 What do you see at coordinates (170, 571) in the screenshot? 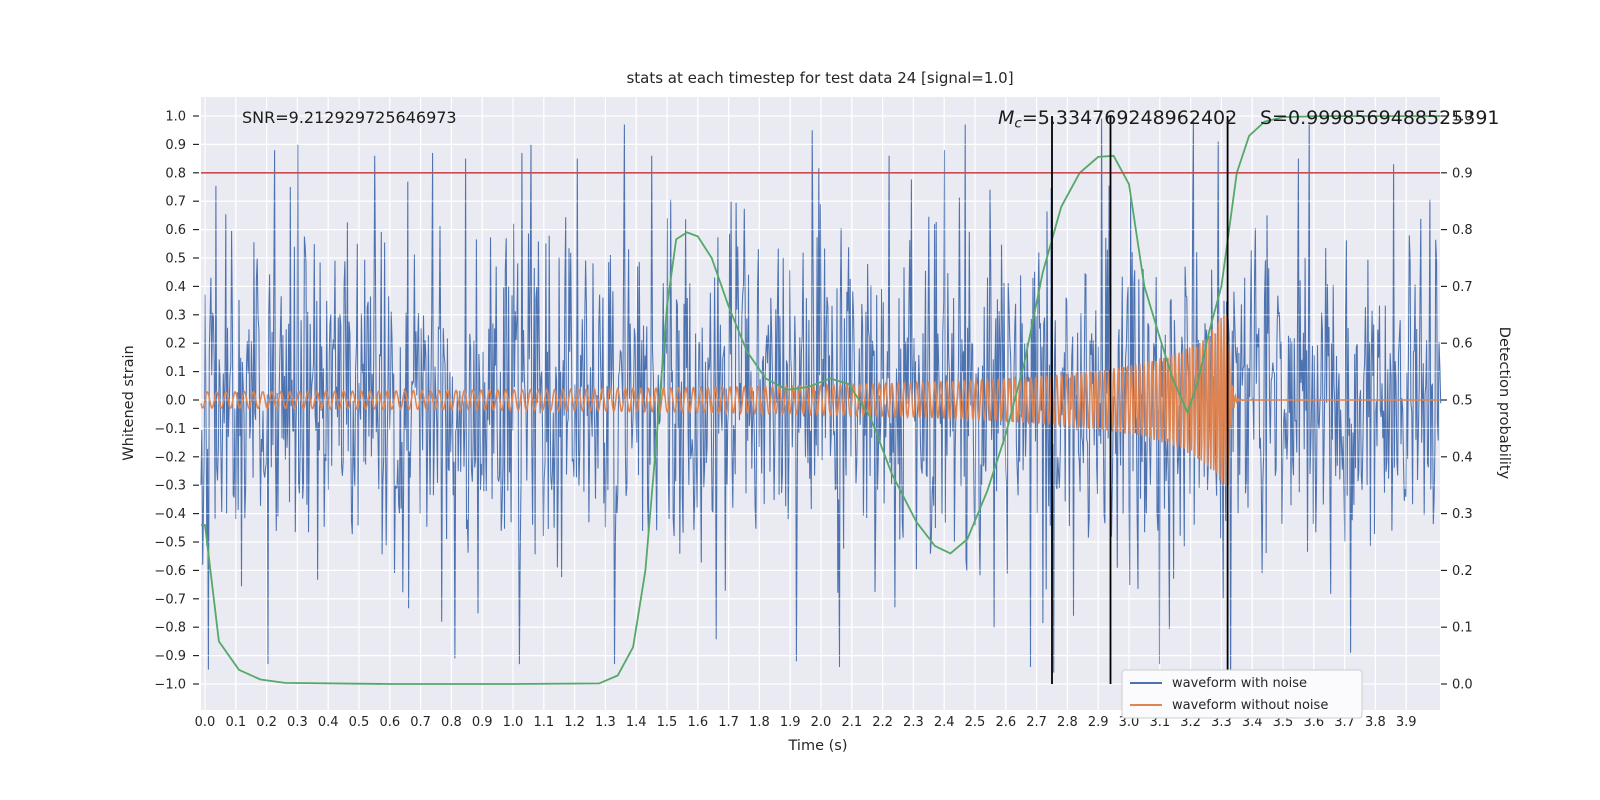
I see `y-left-tick-label: −0.6` at bounding box center [170, 571].